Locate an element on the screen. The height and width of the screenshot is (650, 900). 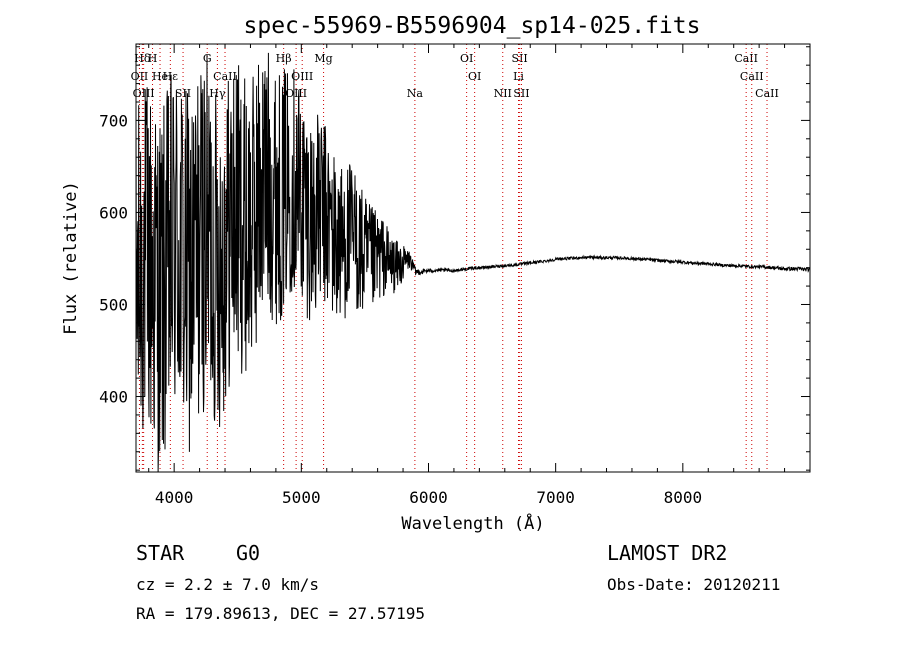
line-marker-label: Na is located at coordinates (415, 93).